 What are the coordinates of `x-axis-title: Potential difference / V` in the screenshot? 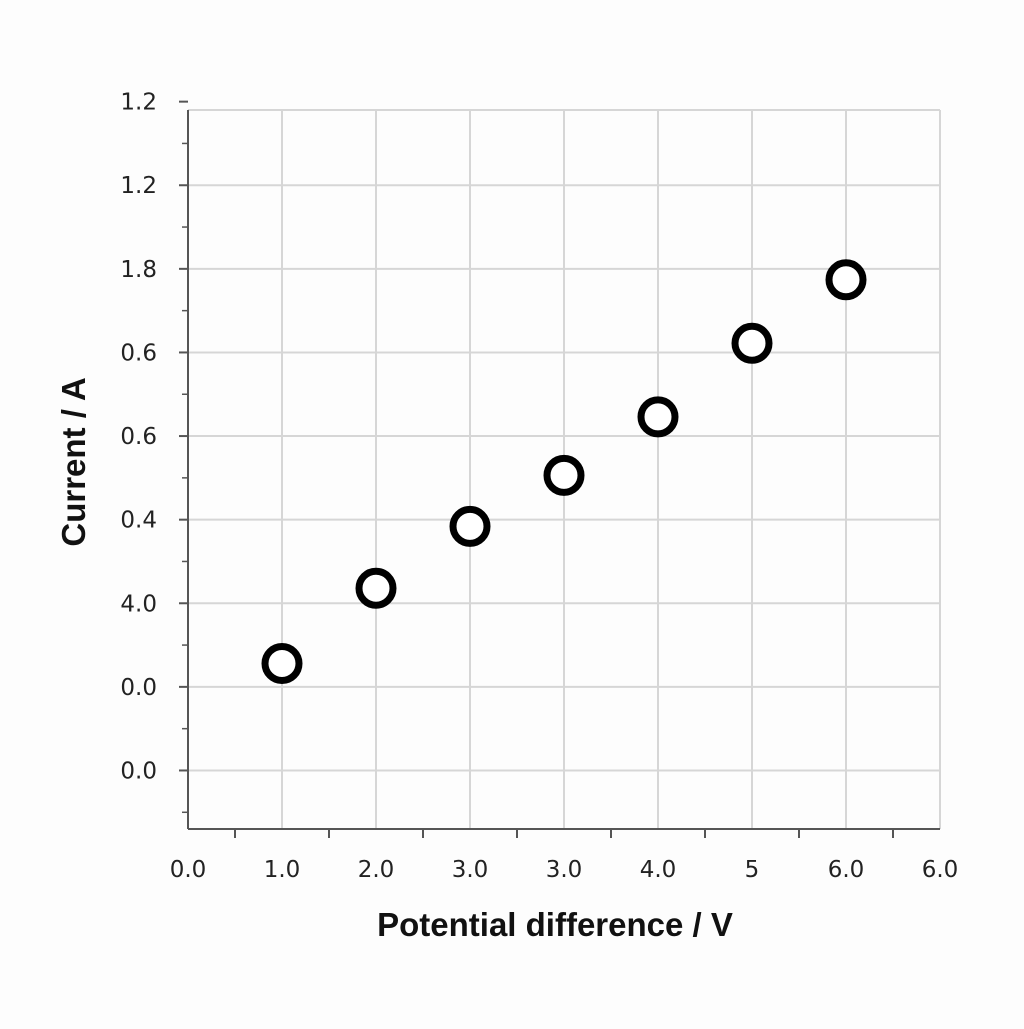 It's located at (555, 924).